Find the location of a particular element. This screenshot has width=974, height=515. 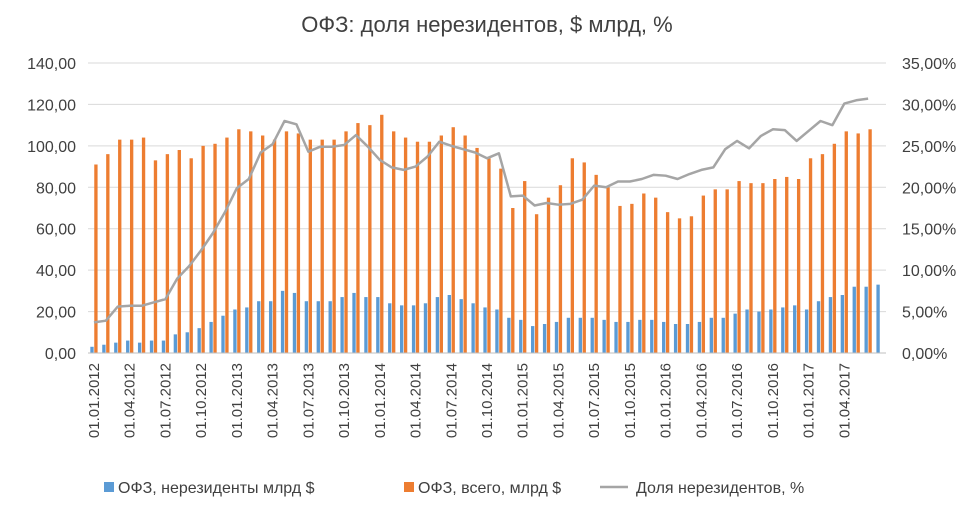

x-tick-label: 01.10.2013 is located at coordinates (344, 400).